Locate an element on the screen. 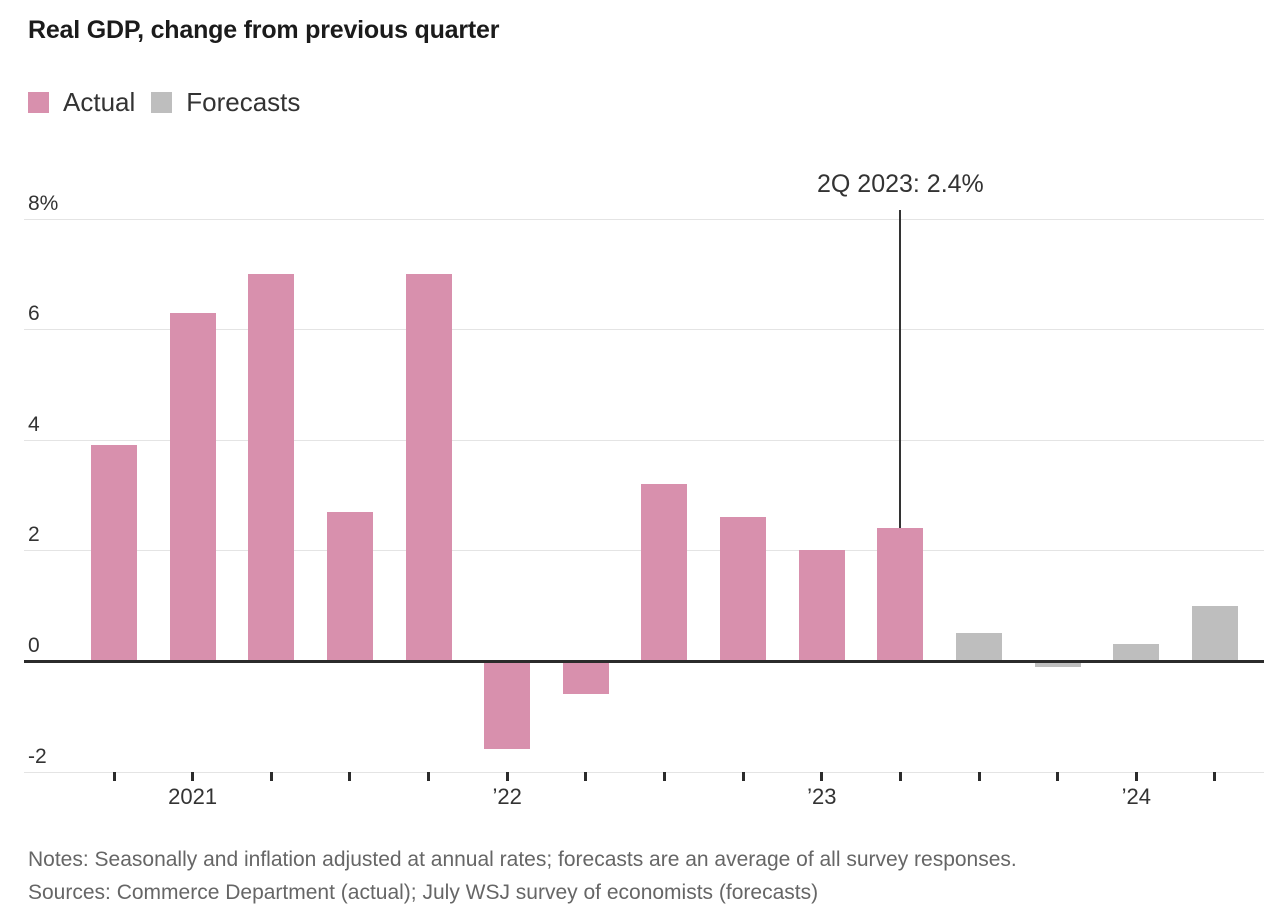 The width and height of the screenshot is (1280, 920). x-axis-year-label-23: ’23 is located at coordinates (822, 796).